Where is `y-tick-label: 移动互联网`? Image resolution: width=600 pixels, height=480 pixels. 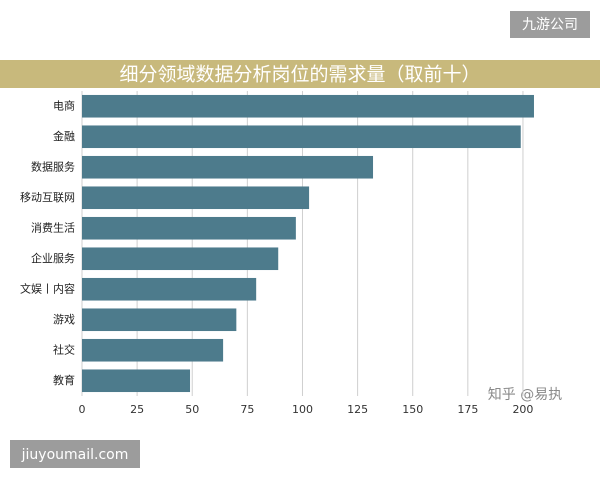 y-tick-label: 移动互联网 is located at coordinates (47, 197).